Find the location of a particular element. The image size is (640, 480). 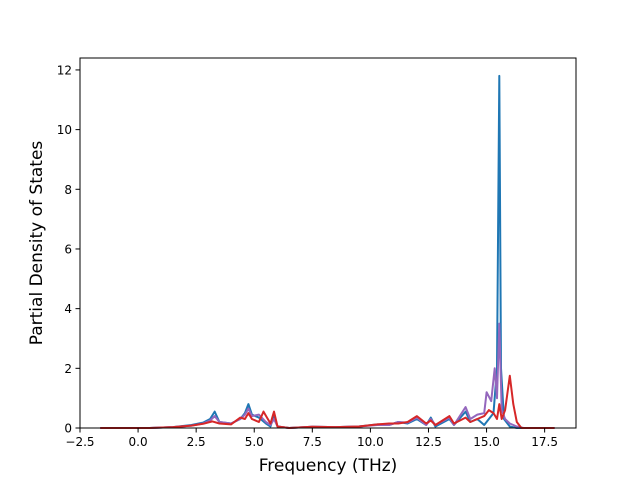

y-tick-label: 6 is located at coordinates (68, 249).